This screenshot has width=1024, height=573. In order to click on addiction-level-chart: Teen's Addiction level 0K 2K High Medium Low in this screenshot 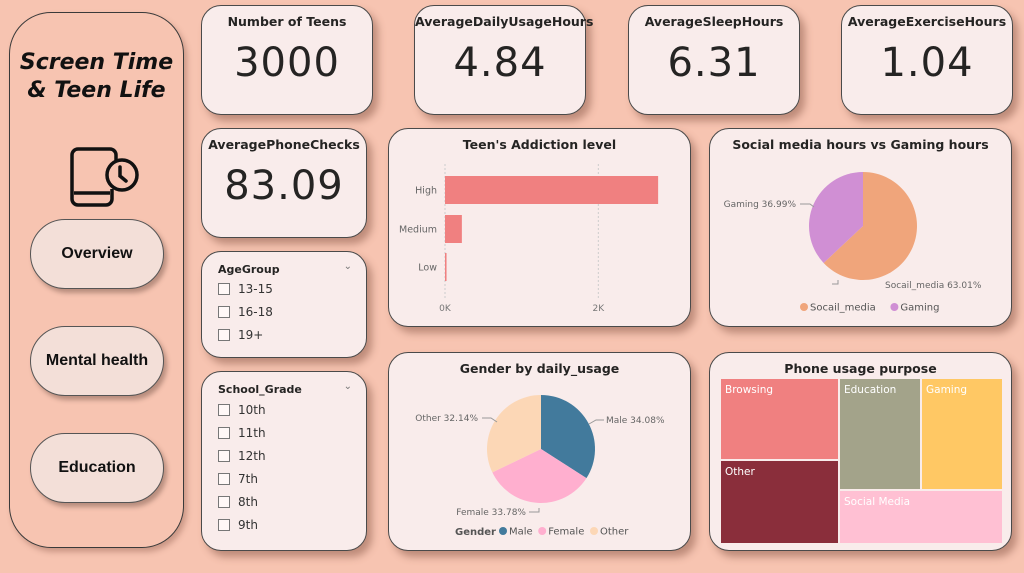, I will do `click(539, 227)`.